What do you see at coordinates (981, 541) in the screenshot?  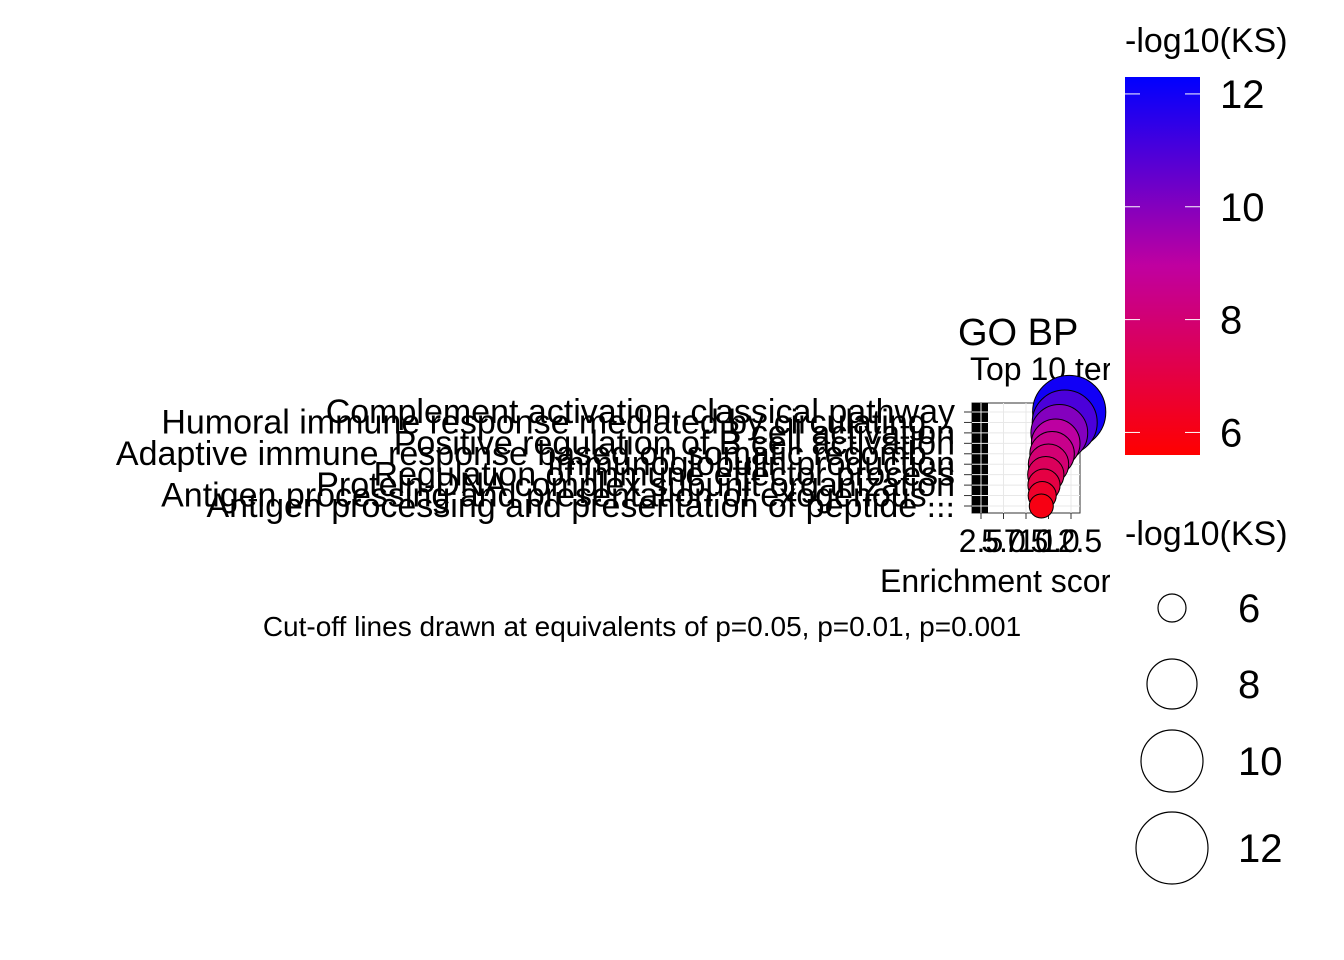 I see `x-tick-label: 2.5` at bounding box center [981, 541].